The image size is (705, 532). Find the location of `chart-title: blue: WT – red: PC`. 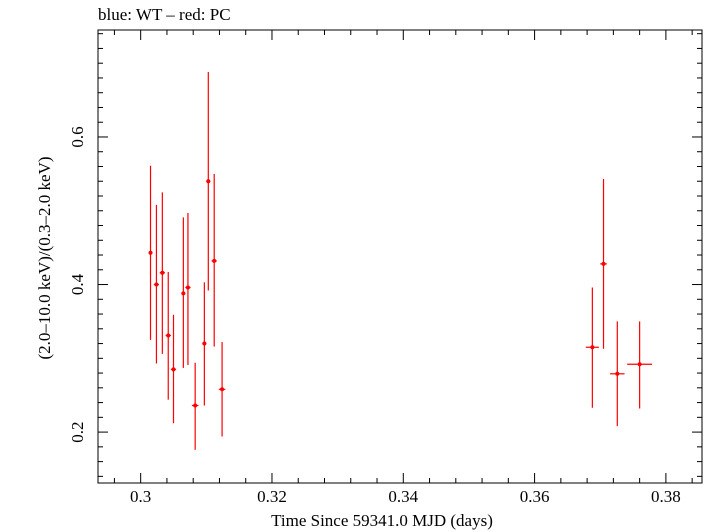

chart-title: blue: WT – red: PC is located at coordinates (164, 14).